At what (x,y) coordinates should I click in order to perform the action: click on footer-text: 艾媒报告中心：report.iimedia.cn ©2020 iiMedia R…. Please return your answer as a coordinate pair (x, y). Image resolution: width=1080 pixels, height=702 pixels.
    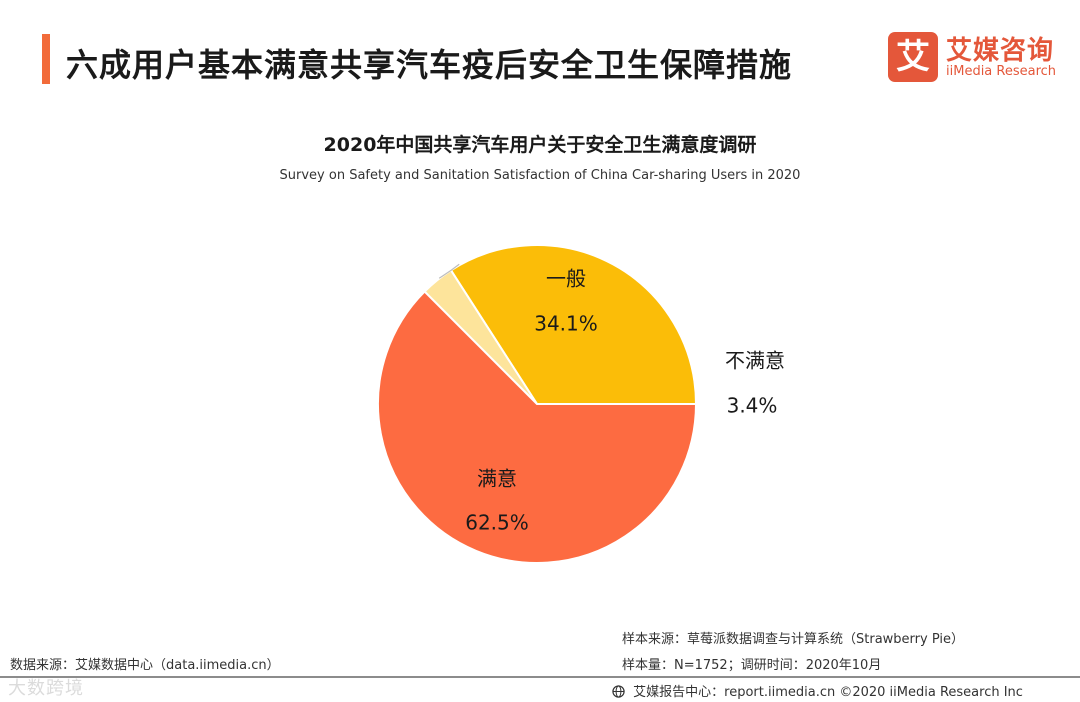
    Looking at the image, I should click on (828, 692).